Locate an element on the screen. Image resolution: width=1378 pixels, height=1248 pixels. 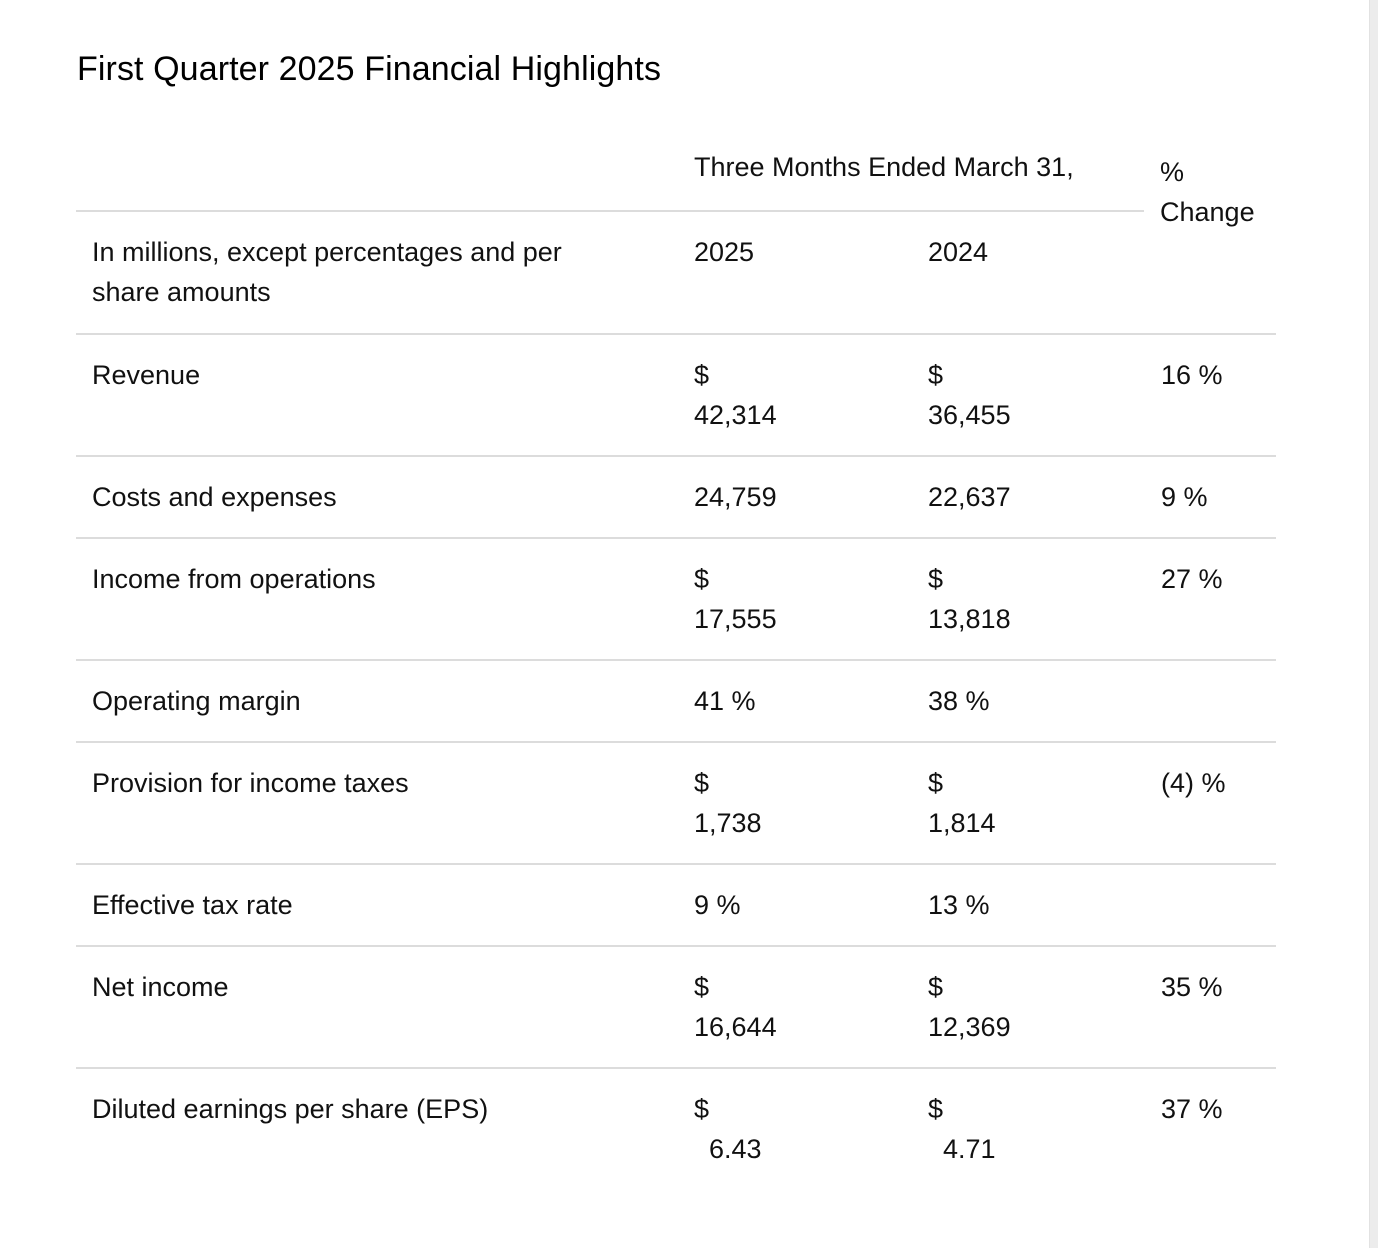
column-header-2024: 2024 is located at coordinates (958, 252).